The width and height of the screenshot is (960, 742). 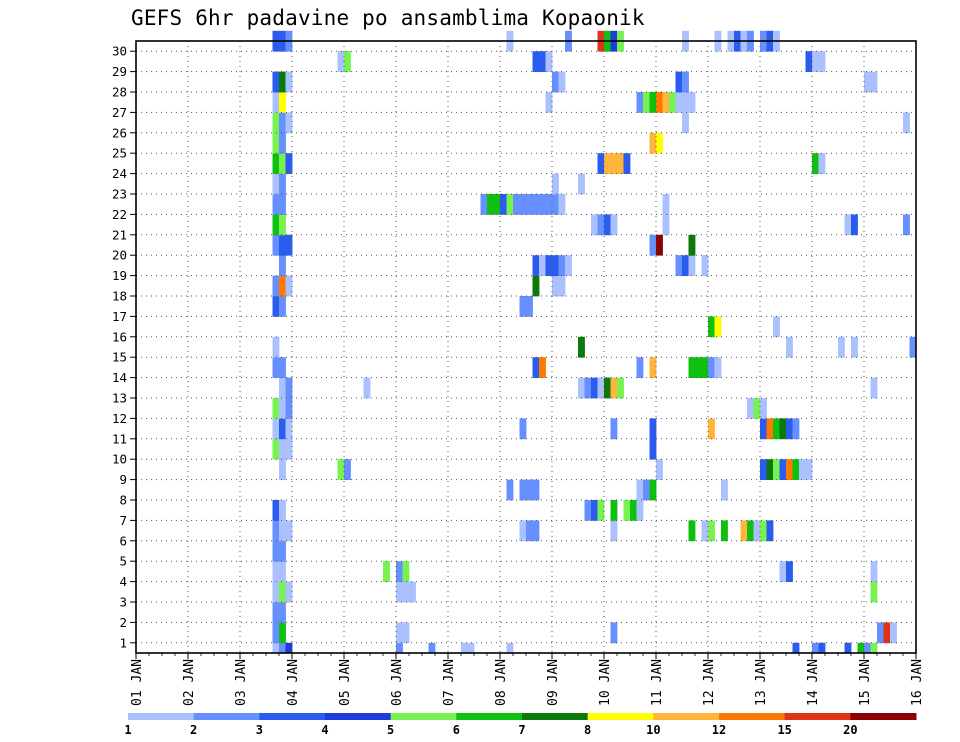 What do you see at coordinates (119, 275) in the screenshot?
I see `y-tick-label: 19` at bounding box center [119, 275].